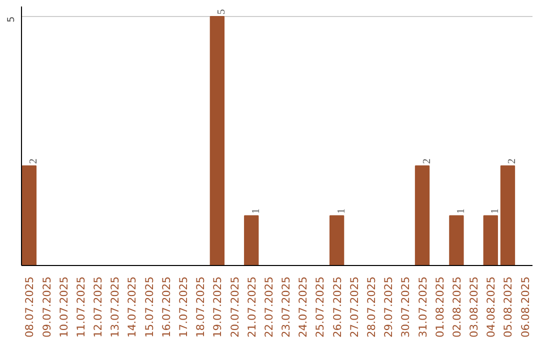 The image size is (540, 340). What do you see at coordinates (29, 307) in the screenshot?
I see `x-tick-label: 08.07.2025` at bounding box center [29, 307].